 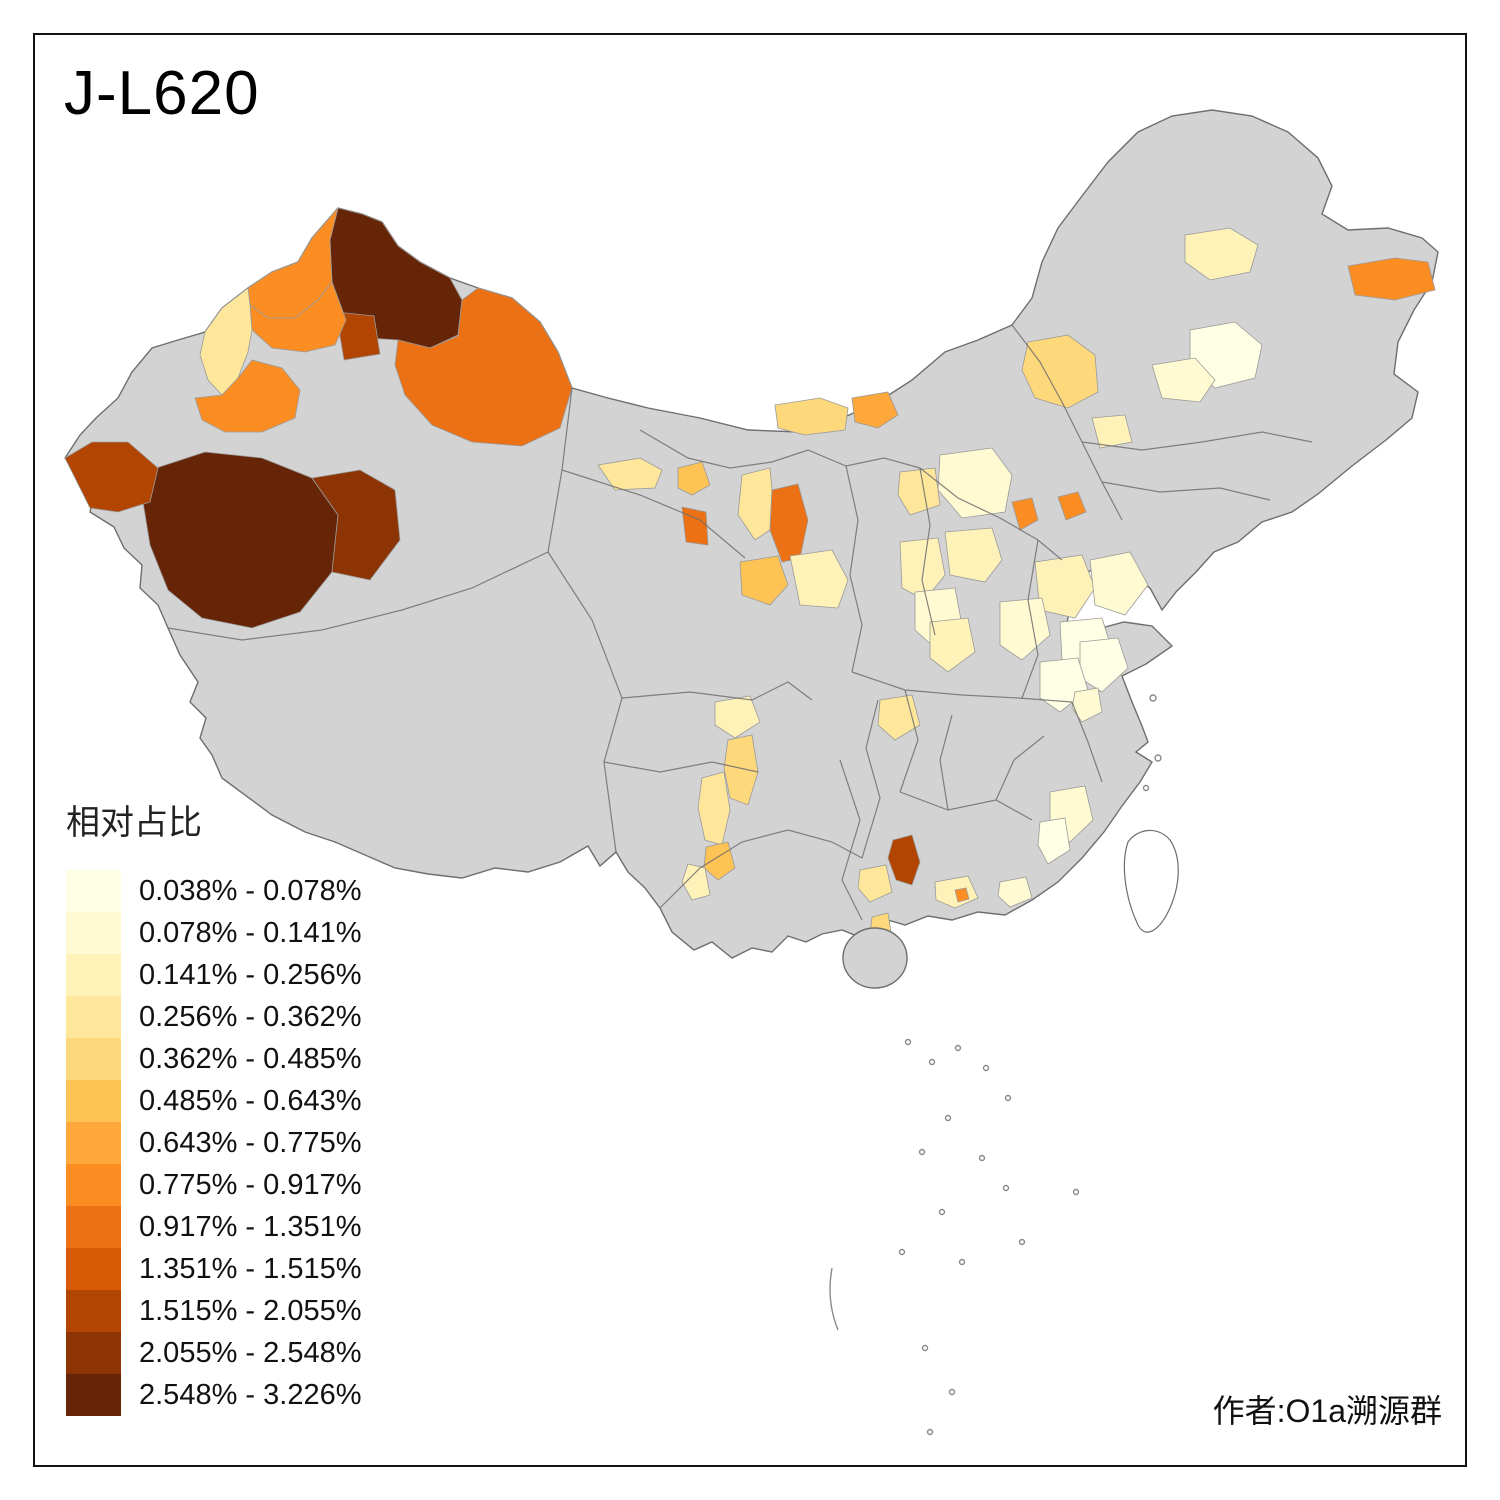 I want to click on legend-label: 0.038% - 0.078%, so click(x=250, y=890).